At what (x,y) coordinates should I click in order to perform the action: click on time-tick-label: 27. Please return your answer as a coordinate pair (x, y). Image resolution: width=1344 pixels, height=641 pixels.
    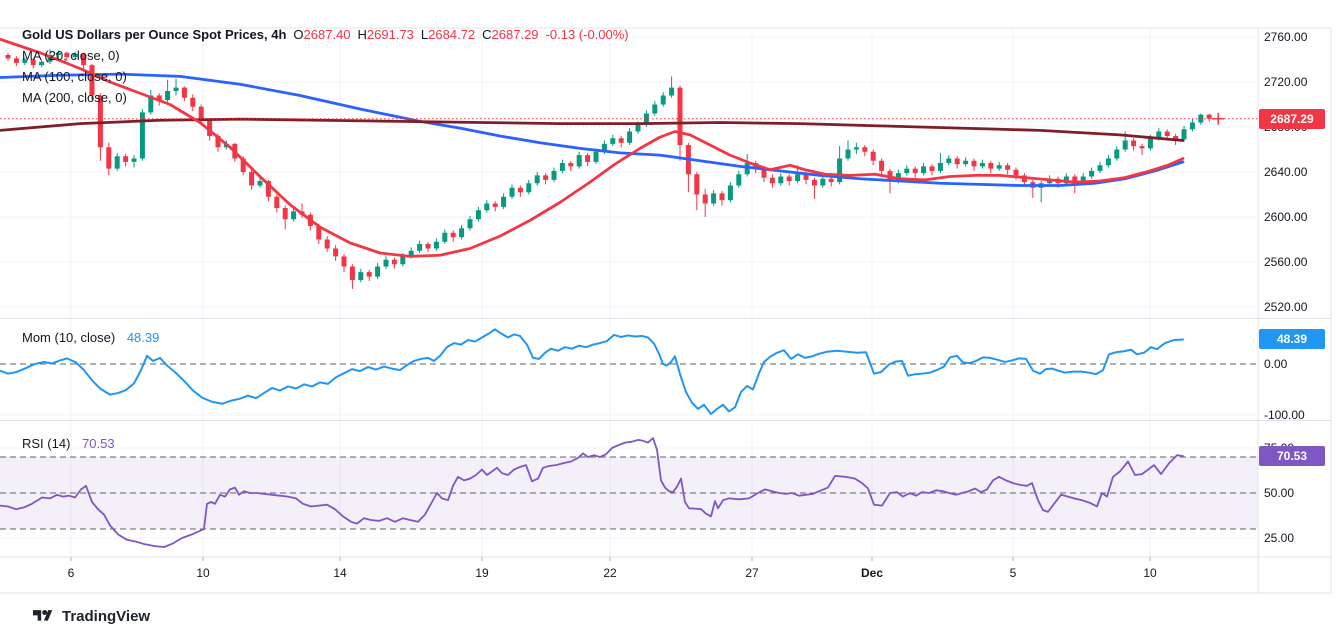
    Looking at the image, I should click on (752, 573).